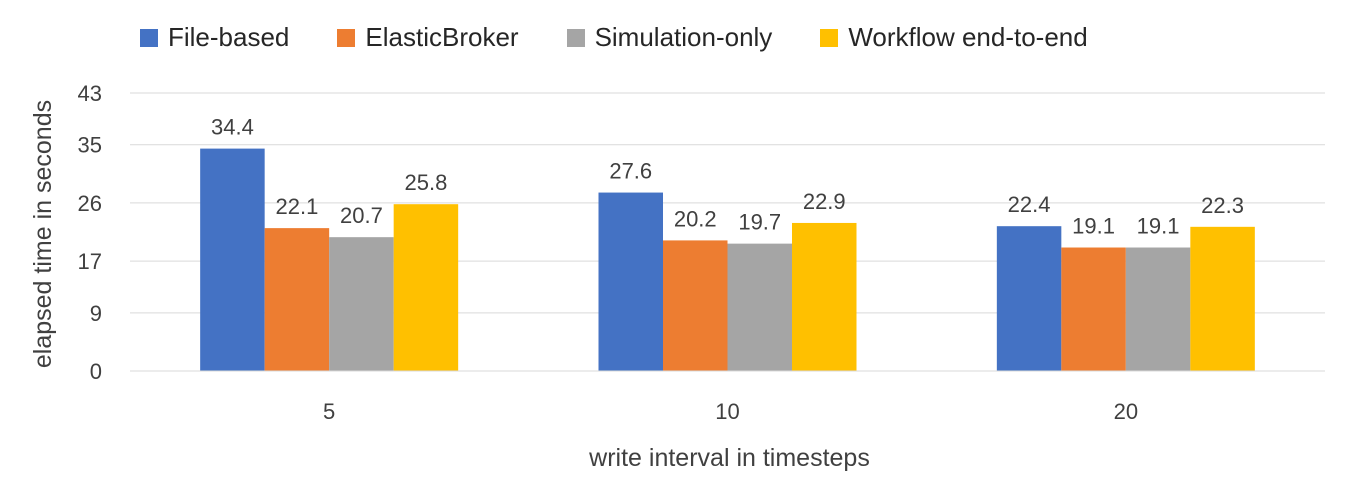  I want to click on legend-item: Workflow end-to-end, so click(954, 37).